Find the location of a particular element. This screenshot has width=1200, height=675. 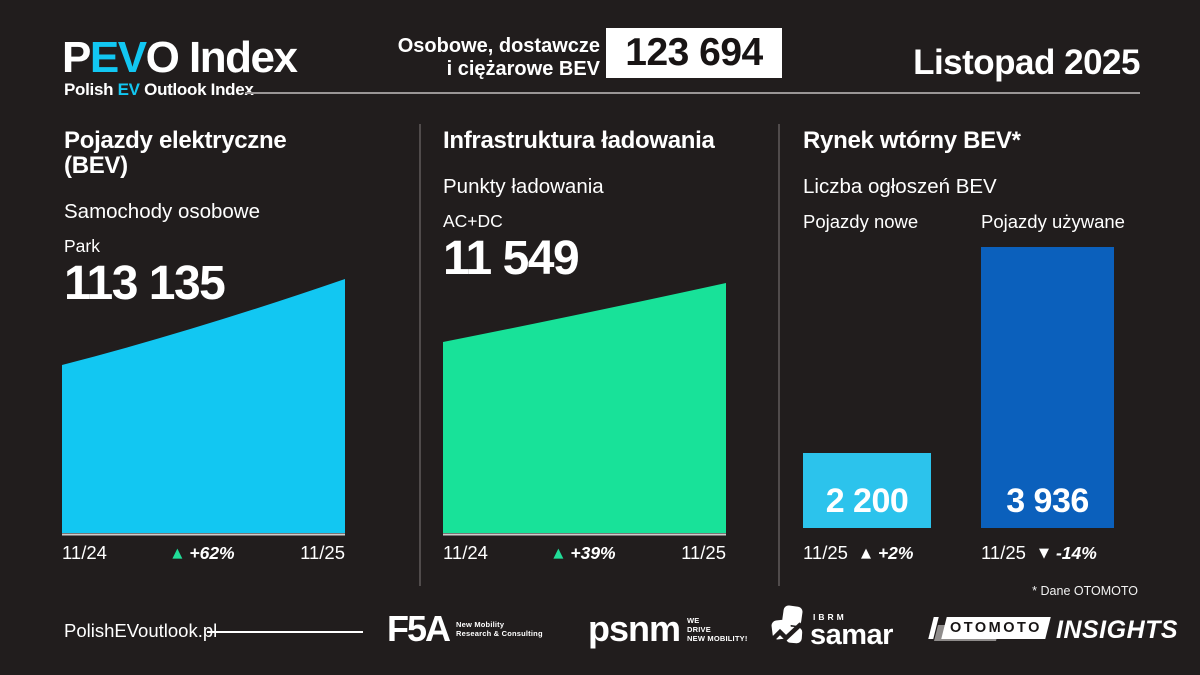

f5a-logo: F5A New Mobility Research & Consulting is located at coordinates (465, 629).